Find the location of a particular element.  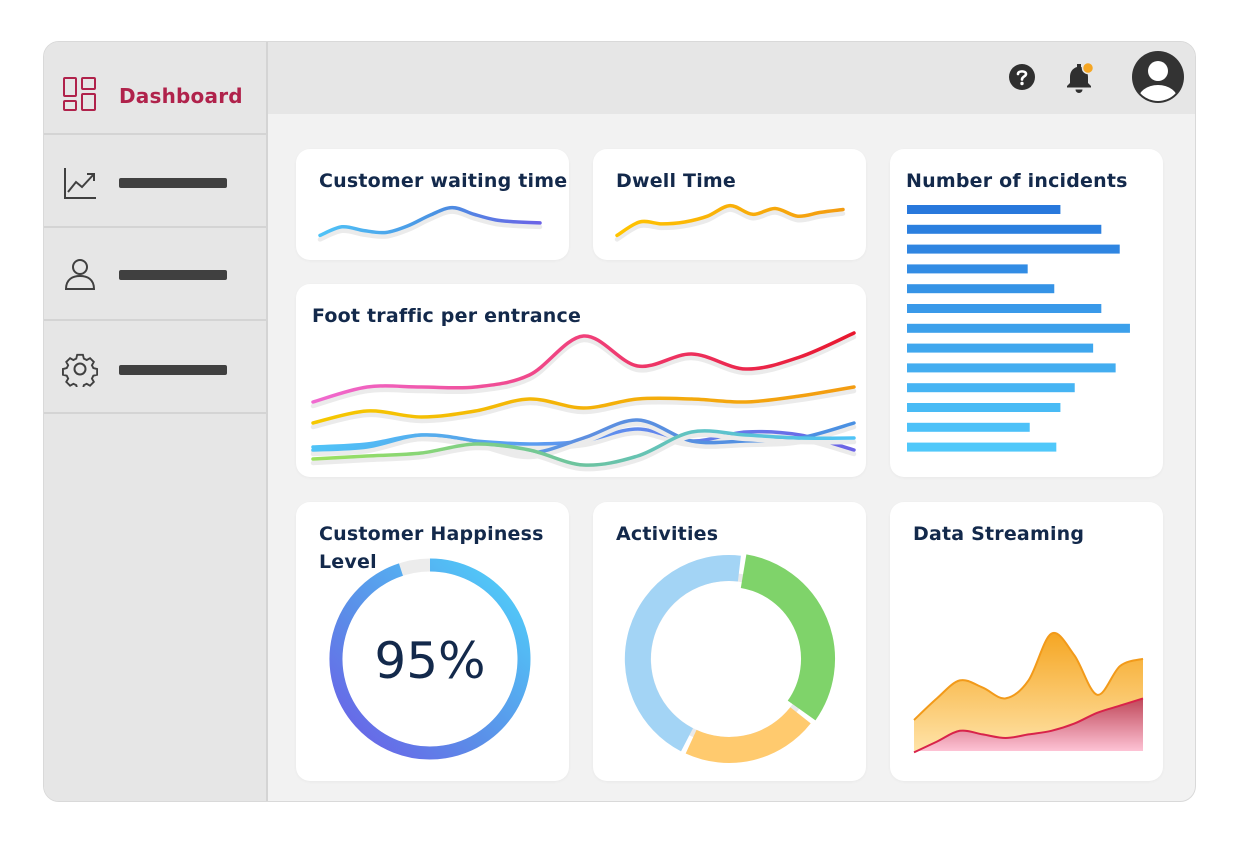

happiness-gauge is located at coordinates (430, 659).